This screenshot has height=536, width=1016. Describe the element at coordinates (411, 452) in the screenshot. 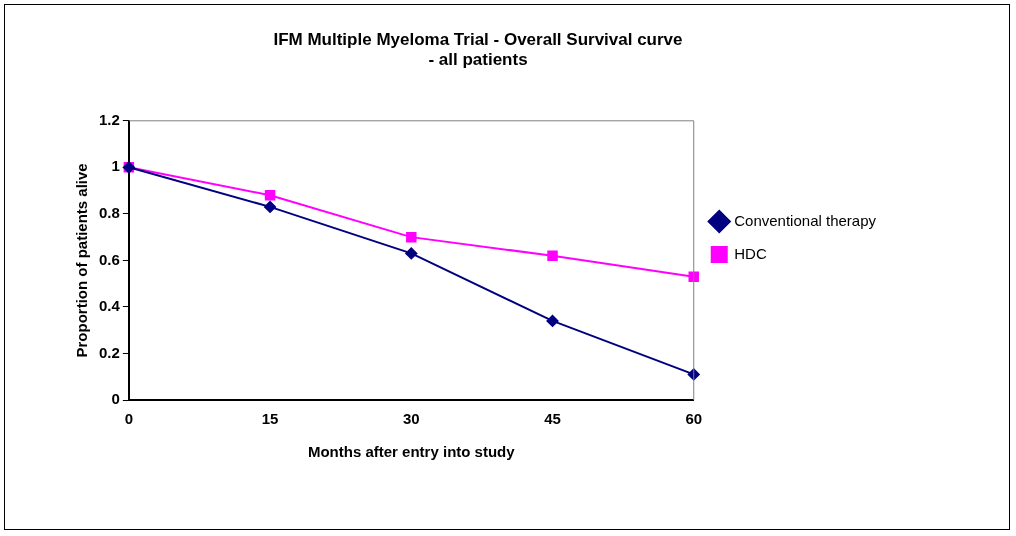

I see `x-axis-title: Months after entry into study` at that location.